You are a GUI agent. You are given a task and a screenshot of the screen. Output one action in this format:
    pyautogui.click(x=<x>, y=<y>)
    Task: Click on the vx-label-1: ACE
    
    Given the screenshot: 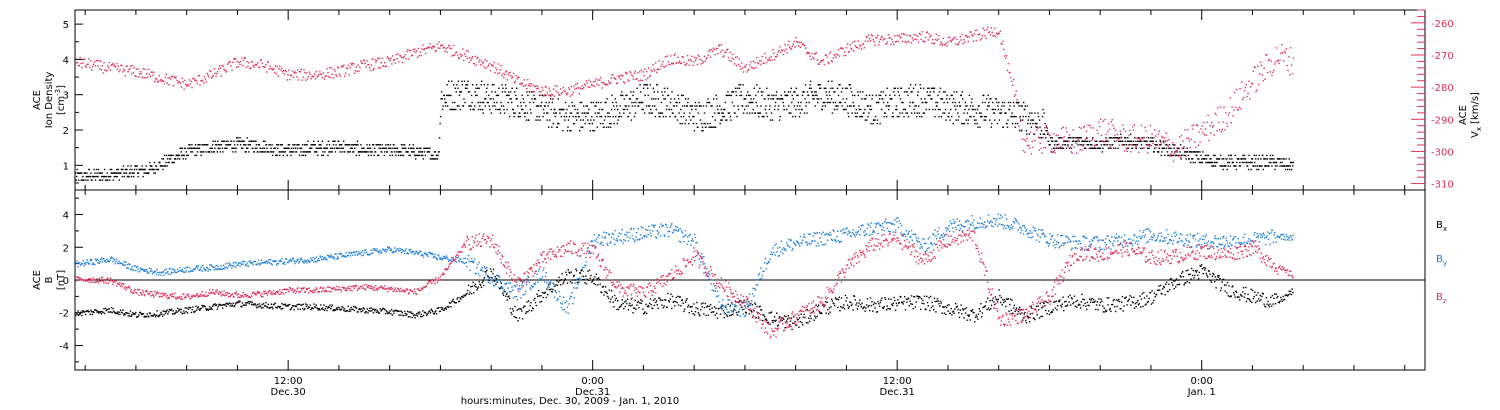 What is the action you would take?
    pyautogui.click(x=1463, y=115)
    